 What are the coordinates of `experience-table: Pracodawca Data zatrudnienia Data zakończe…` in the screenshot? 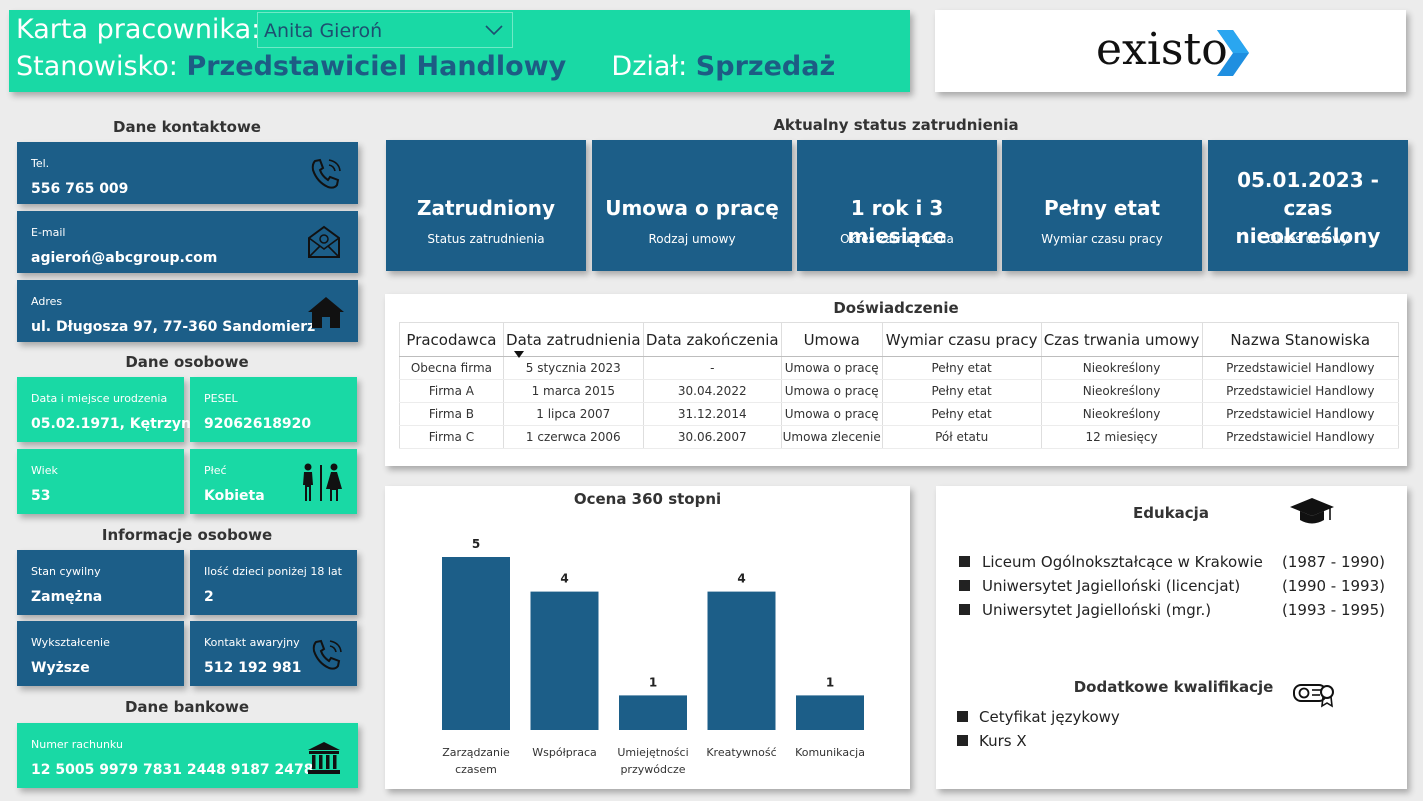 It's located at (899, 385).